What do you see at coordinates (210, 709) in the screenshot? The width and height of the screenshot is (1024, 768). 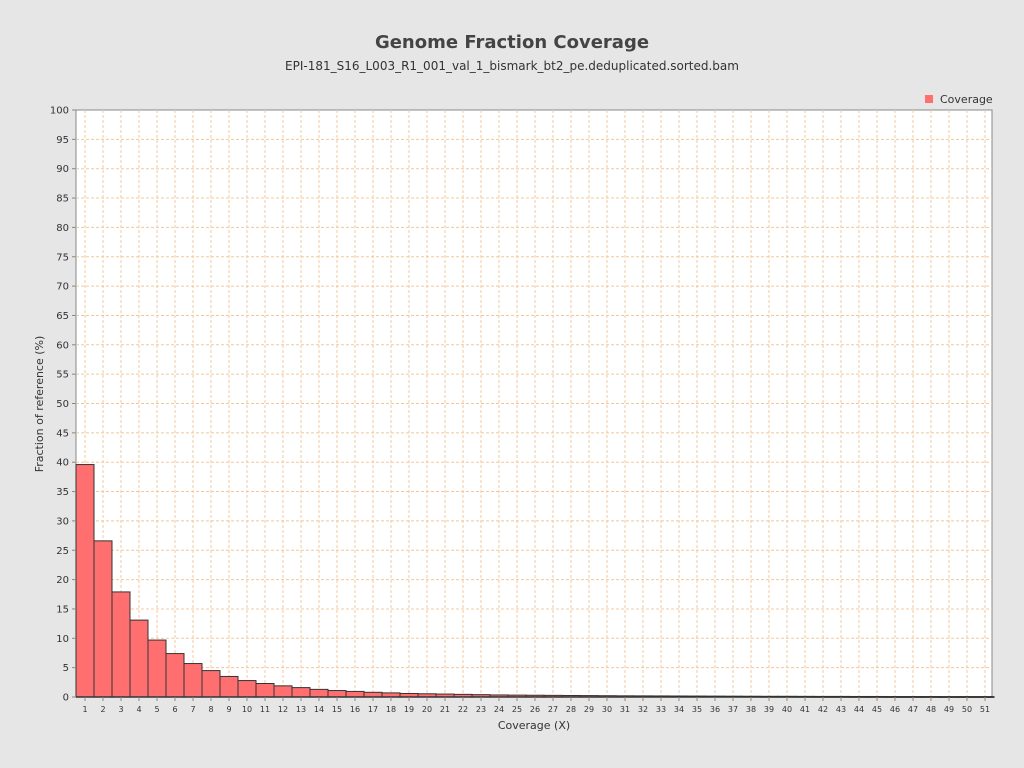 I see `x-tick-label: 8` at bounding box center [210, 709].